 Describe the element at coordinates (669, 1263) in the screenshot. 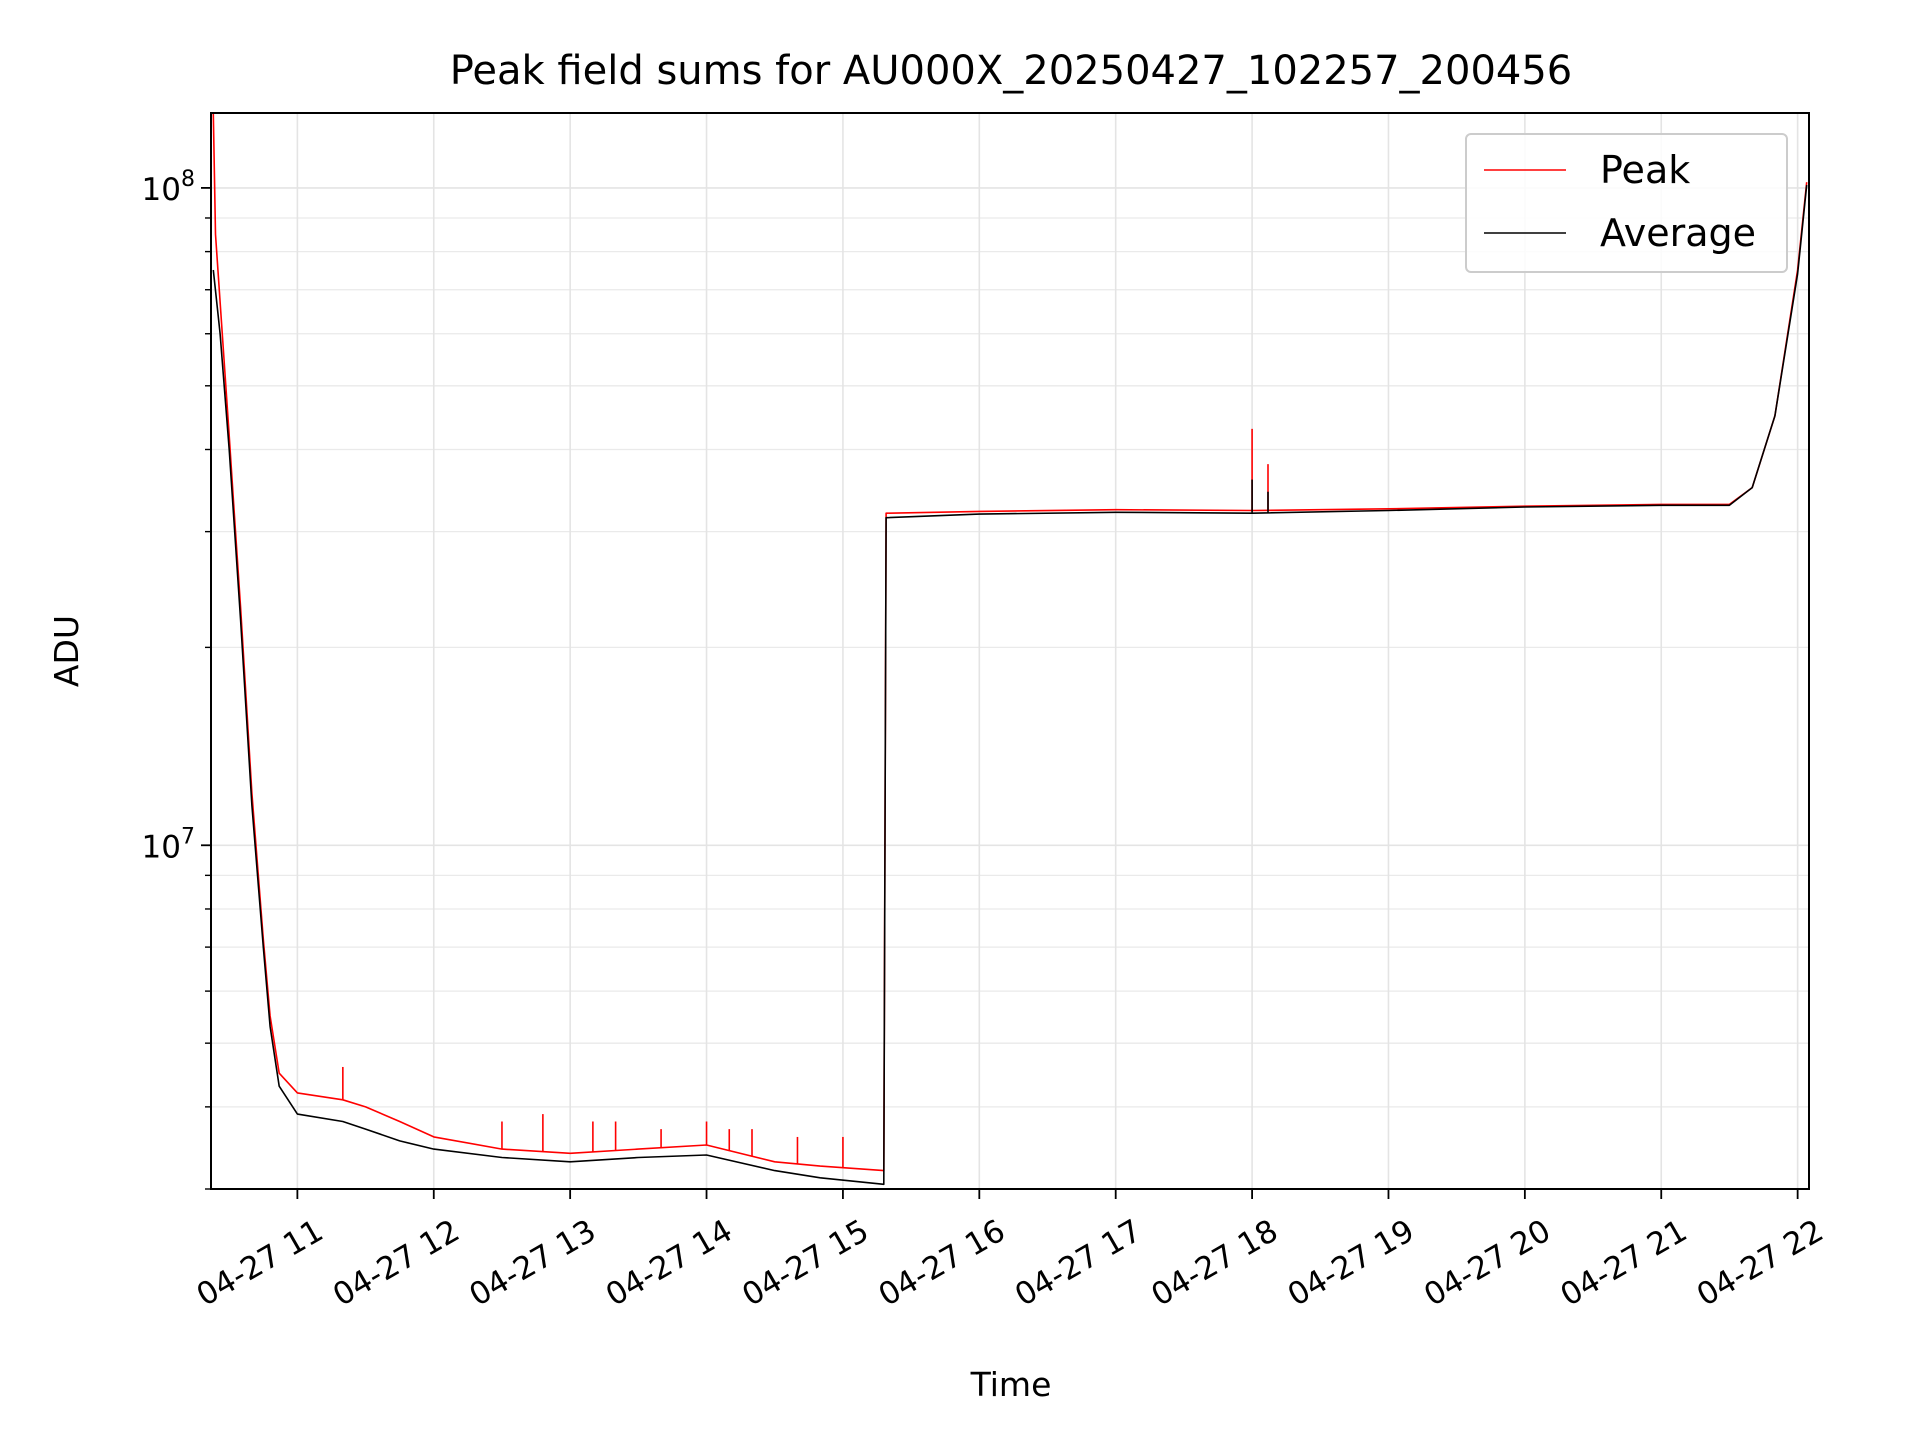

I see `x-tick-label: 04-27 14` at that location.